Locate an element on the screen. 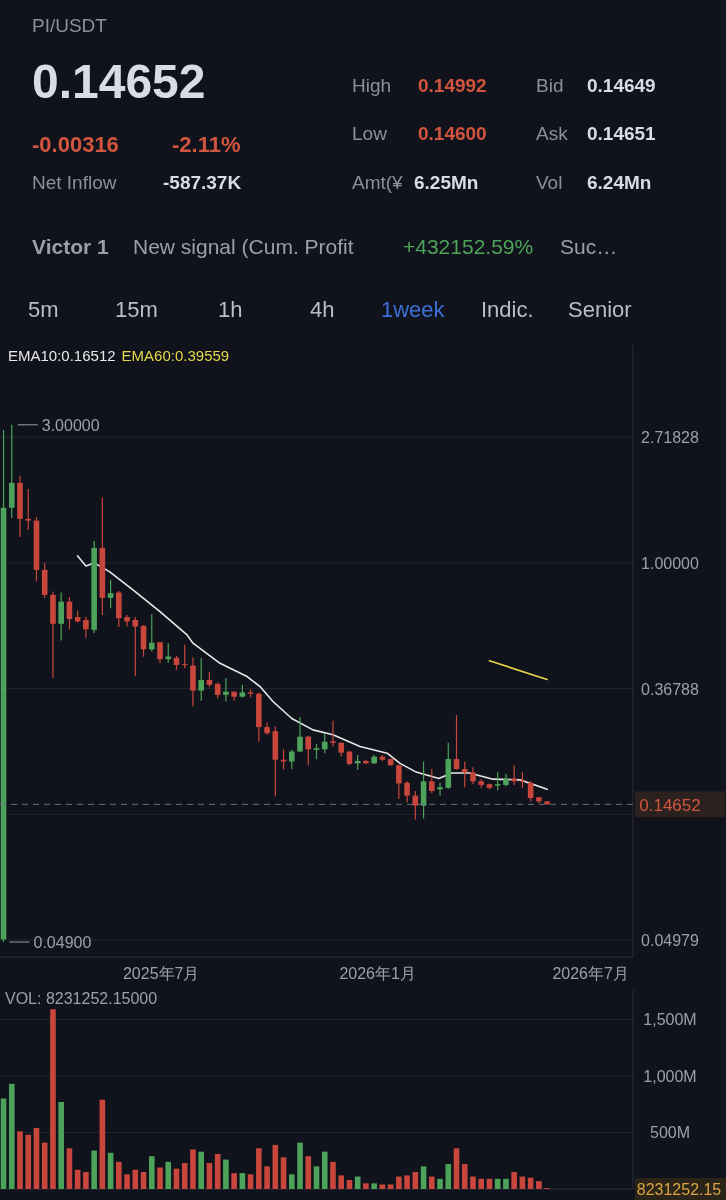 Image resolution: width=726 pixels, height=1200 pixels. text: -587.37K is located at coordinates (202, 182).